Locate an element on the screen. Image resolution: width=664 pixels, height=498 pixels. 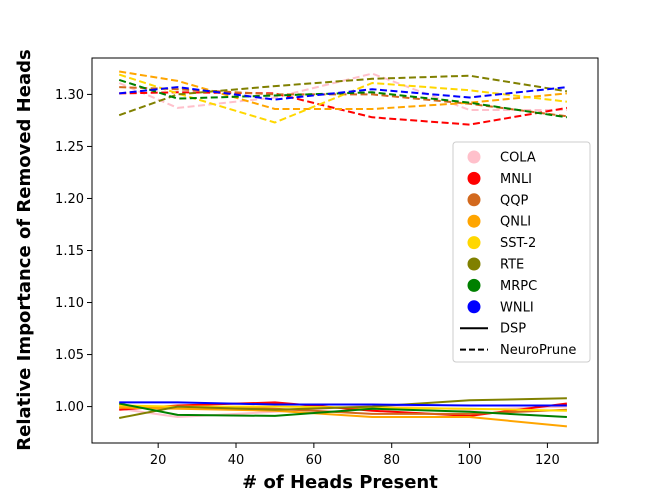
legend-label: SST-2 is located at coordinates (518, 243).